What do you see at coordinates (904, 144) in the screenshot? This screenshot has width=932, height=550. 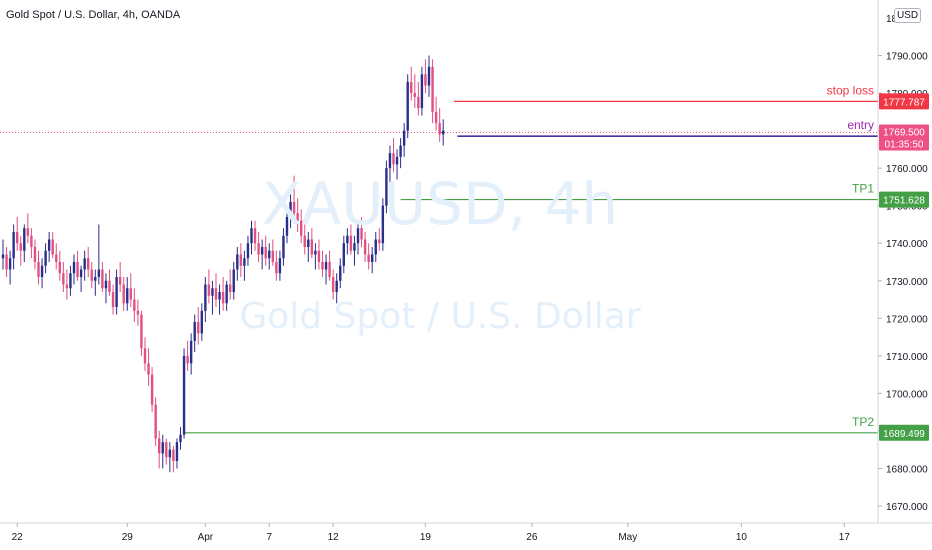 I see `countdown-text: 01:35:50` at bounding box center [904, 144].